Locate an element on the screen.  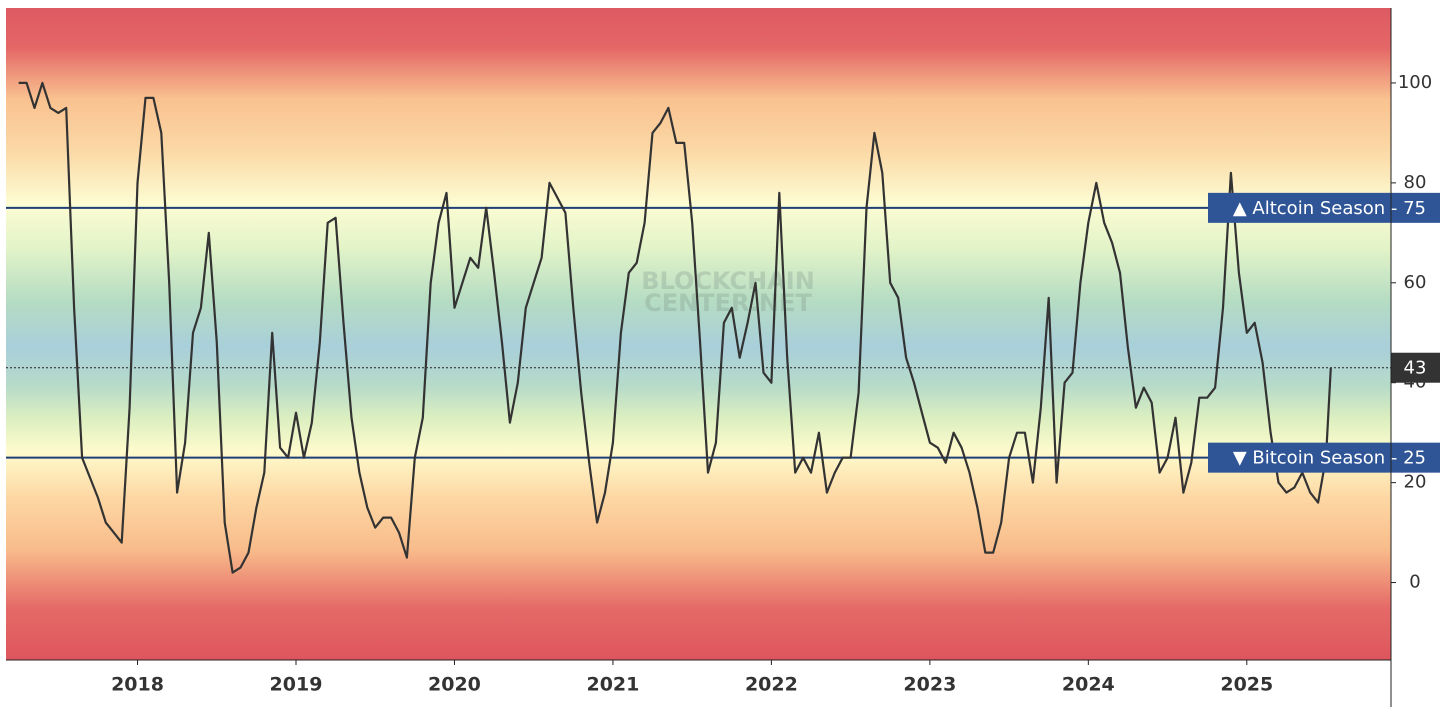
x-tick-label: 2025 is located at coordinates (1246, 685).